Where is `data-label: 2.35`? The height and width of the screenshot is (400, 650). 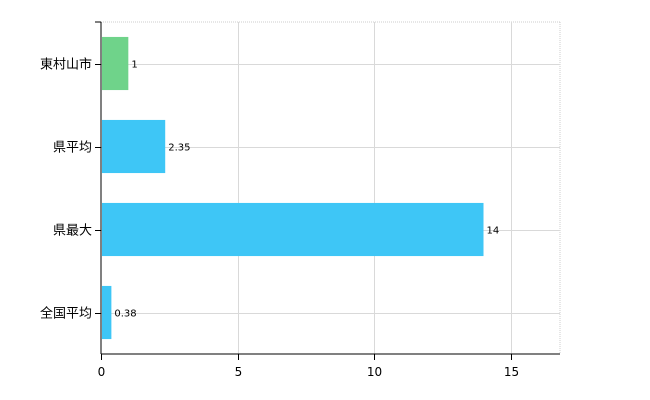 data-label: 2.35 is located at coordinates (179, 148).